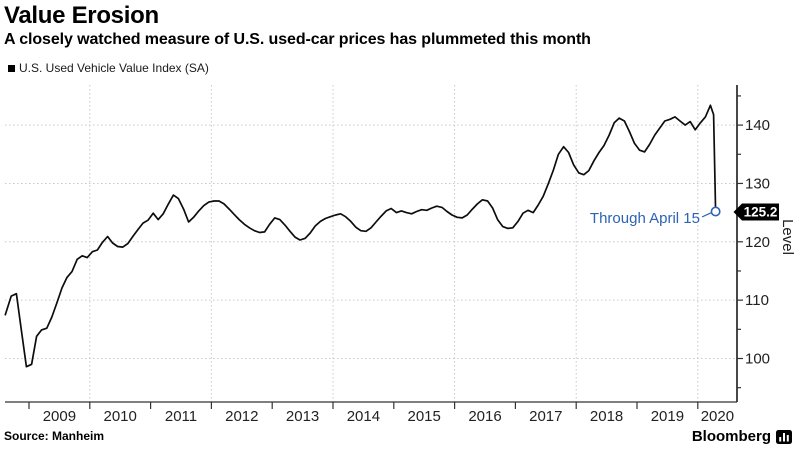  I want to click on x-tick-label: 2018, so click(606, 416).